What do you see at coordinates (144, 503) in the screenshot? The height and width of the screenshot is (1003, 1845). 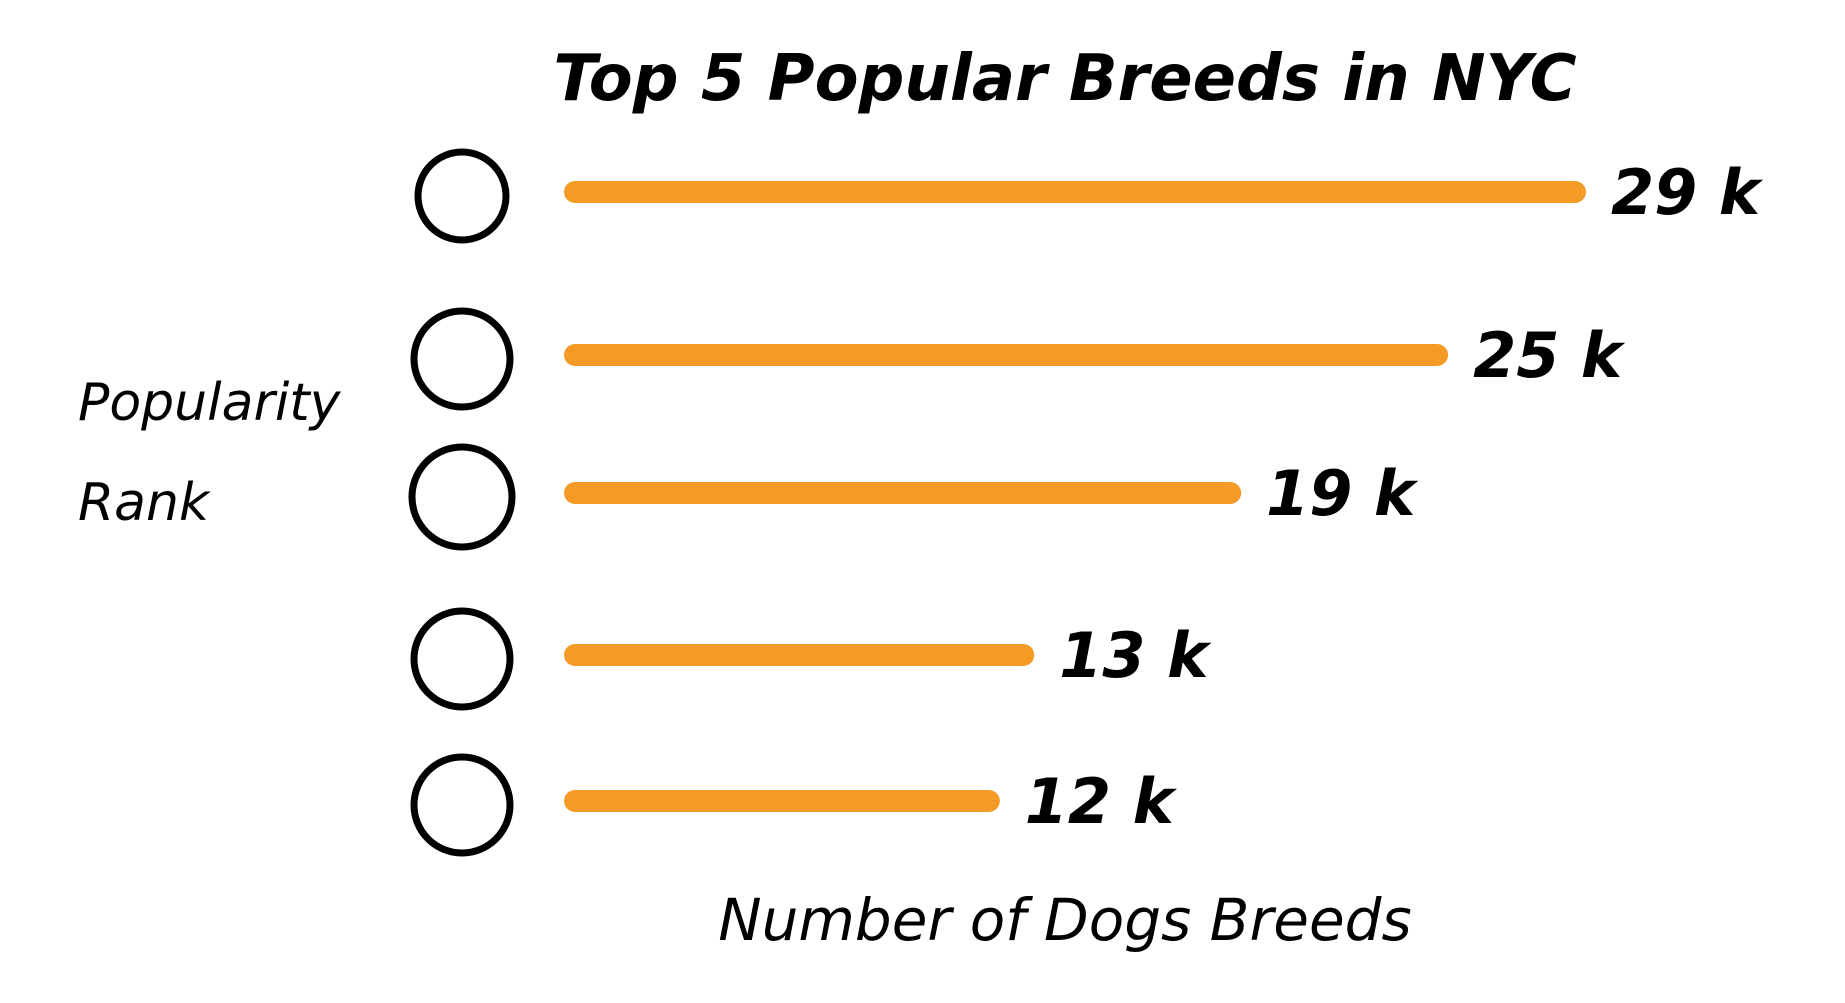 I see `y-axis-label-line: Rank` at bounding box center [144, 503].